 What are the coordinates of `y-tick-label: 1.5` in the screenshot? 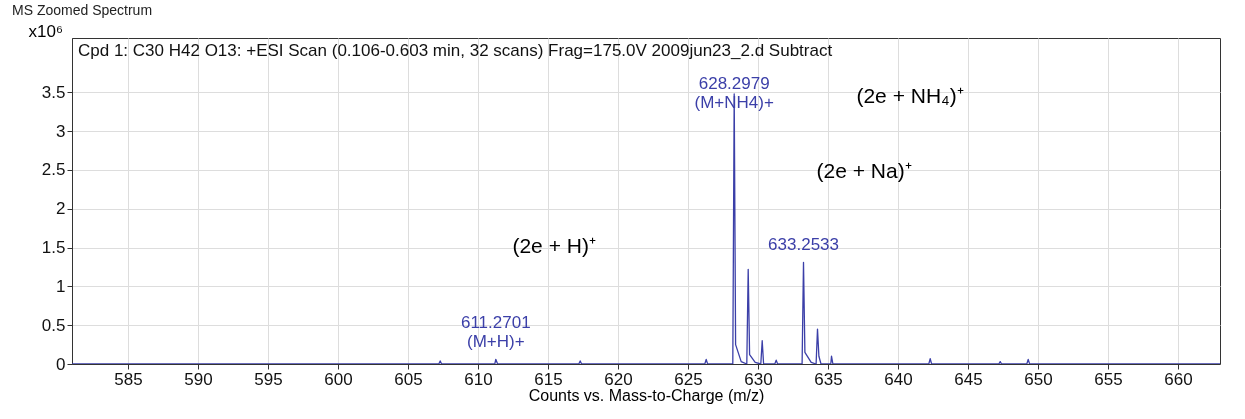 It's located at (53, 248).